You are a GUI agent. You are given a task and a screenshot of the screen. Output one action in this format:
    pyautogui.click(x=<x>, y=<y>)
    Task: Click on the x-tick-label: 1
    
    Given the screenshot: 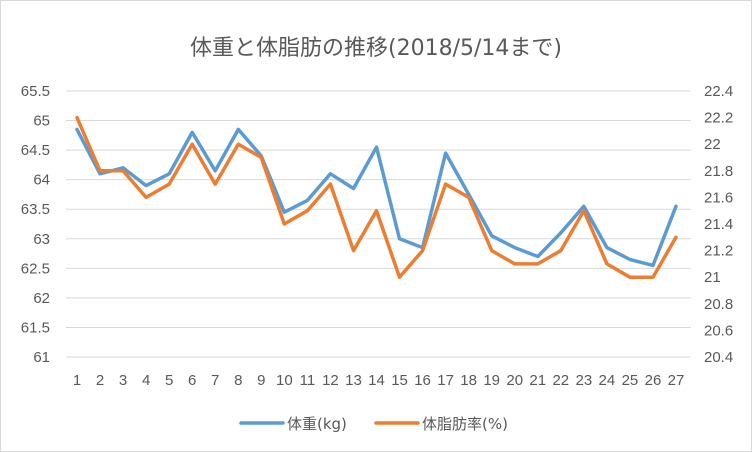 What is the action you would take?
    pyautogui.click(x=77, y=380)
    